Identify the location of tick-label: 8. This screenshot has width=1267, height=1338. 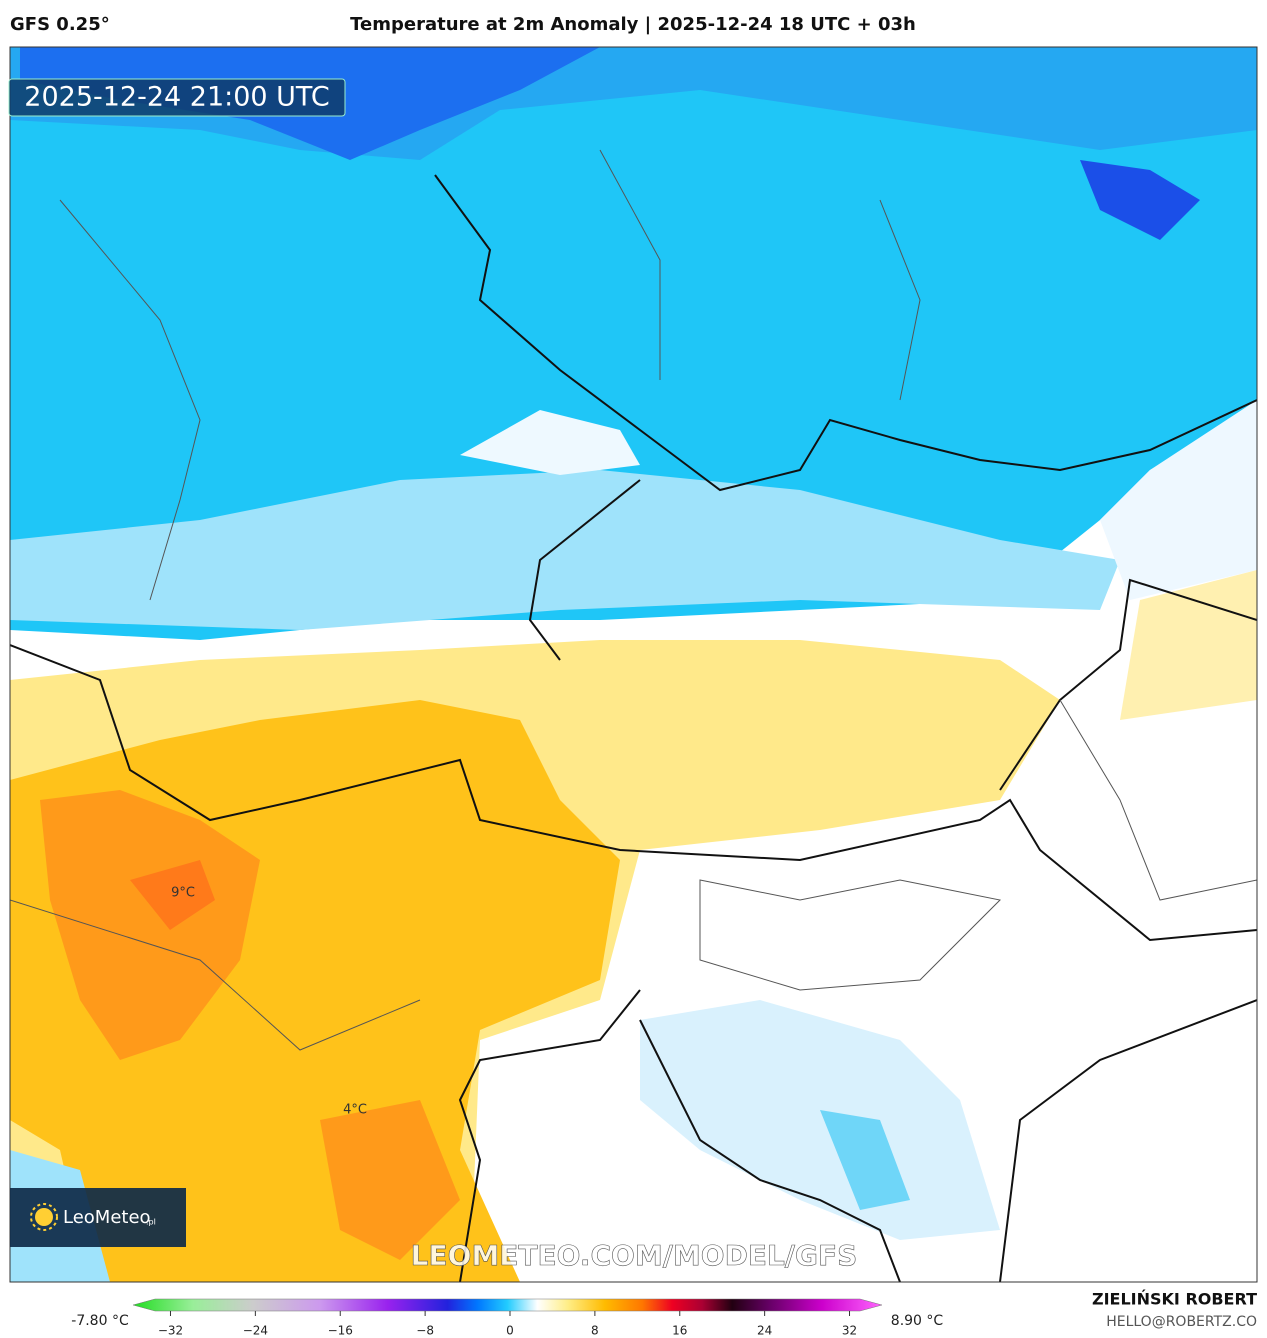
(595, 1331).